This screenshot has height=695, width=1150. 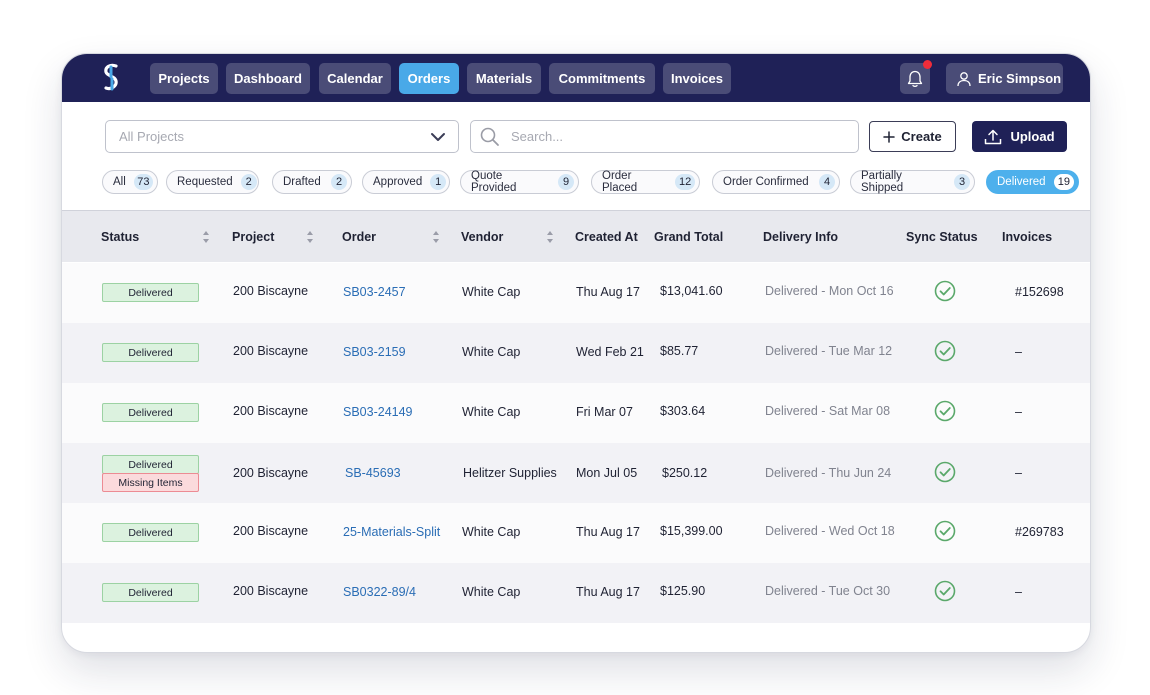 I want to click on search-input, so click(x=671, y=136).